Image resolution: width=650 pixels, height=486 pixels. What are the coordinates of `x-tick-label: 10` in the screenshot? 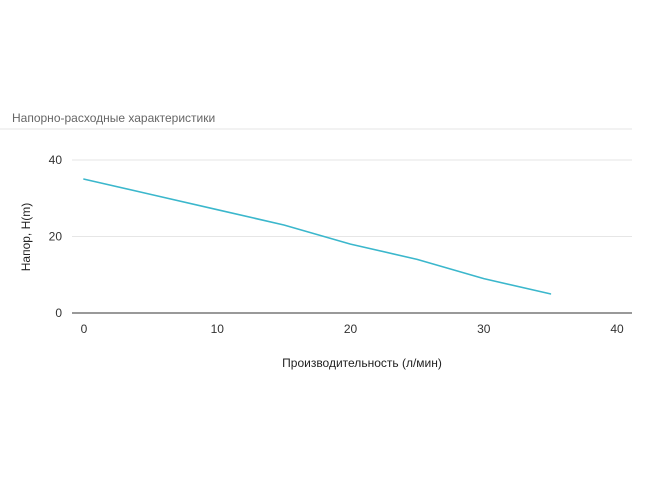 It's located at (218, 329).